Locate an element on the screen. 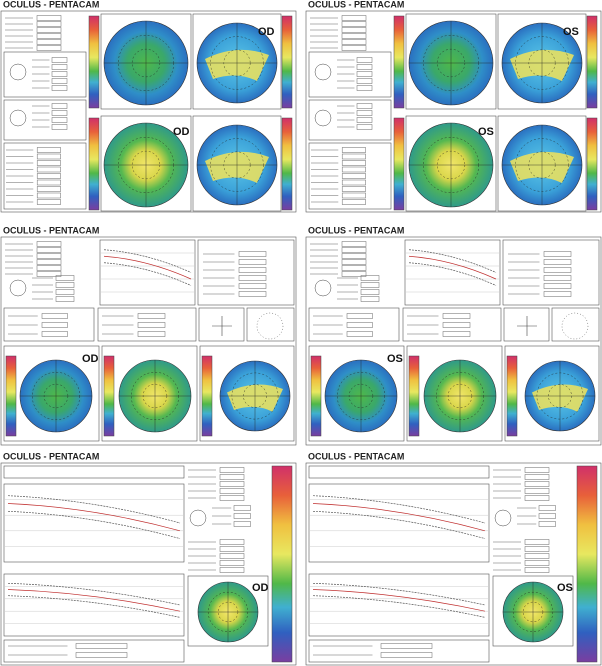  dial is located at coordinates (270, 326).